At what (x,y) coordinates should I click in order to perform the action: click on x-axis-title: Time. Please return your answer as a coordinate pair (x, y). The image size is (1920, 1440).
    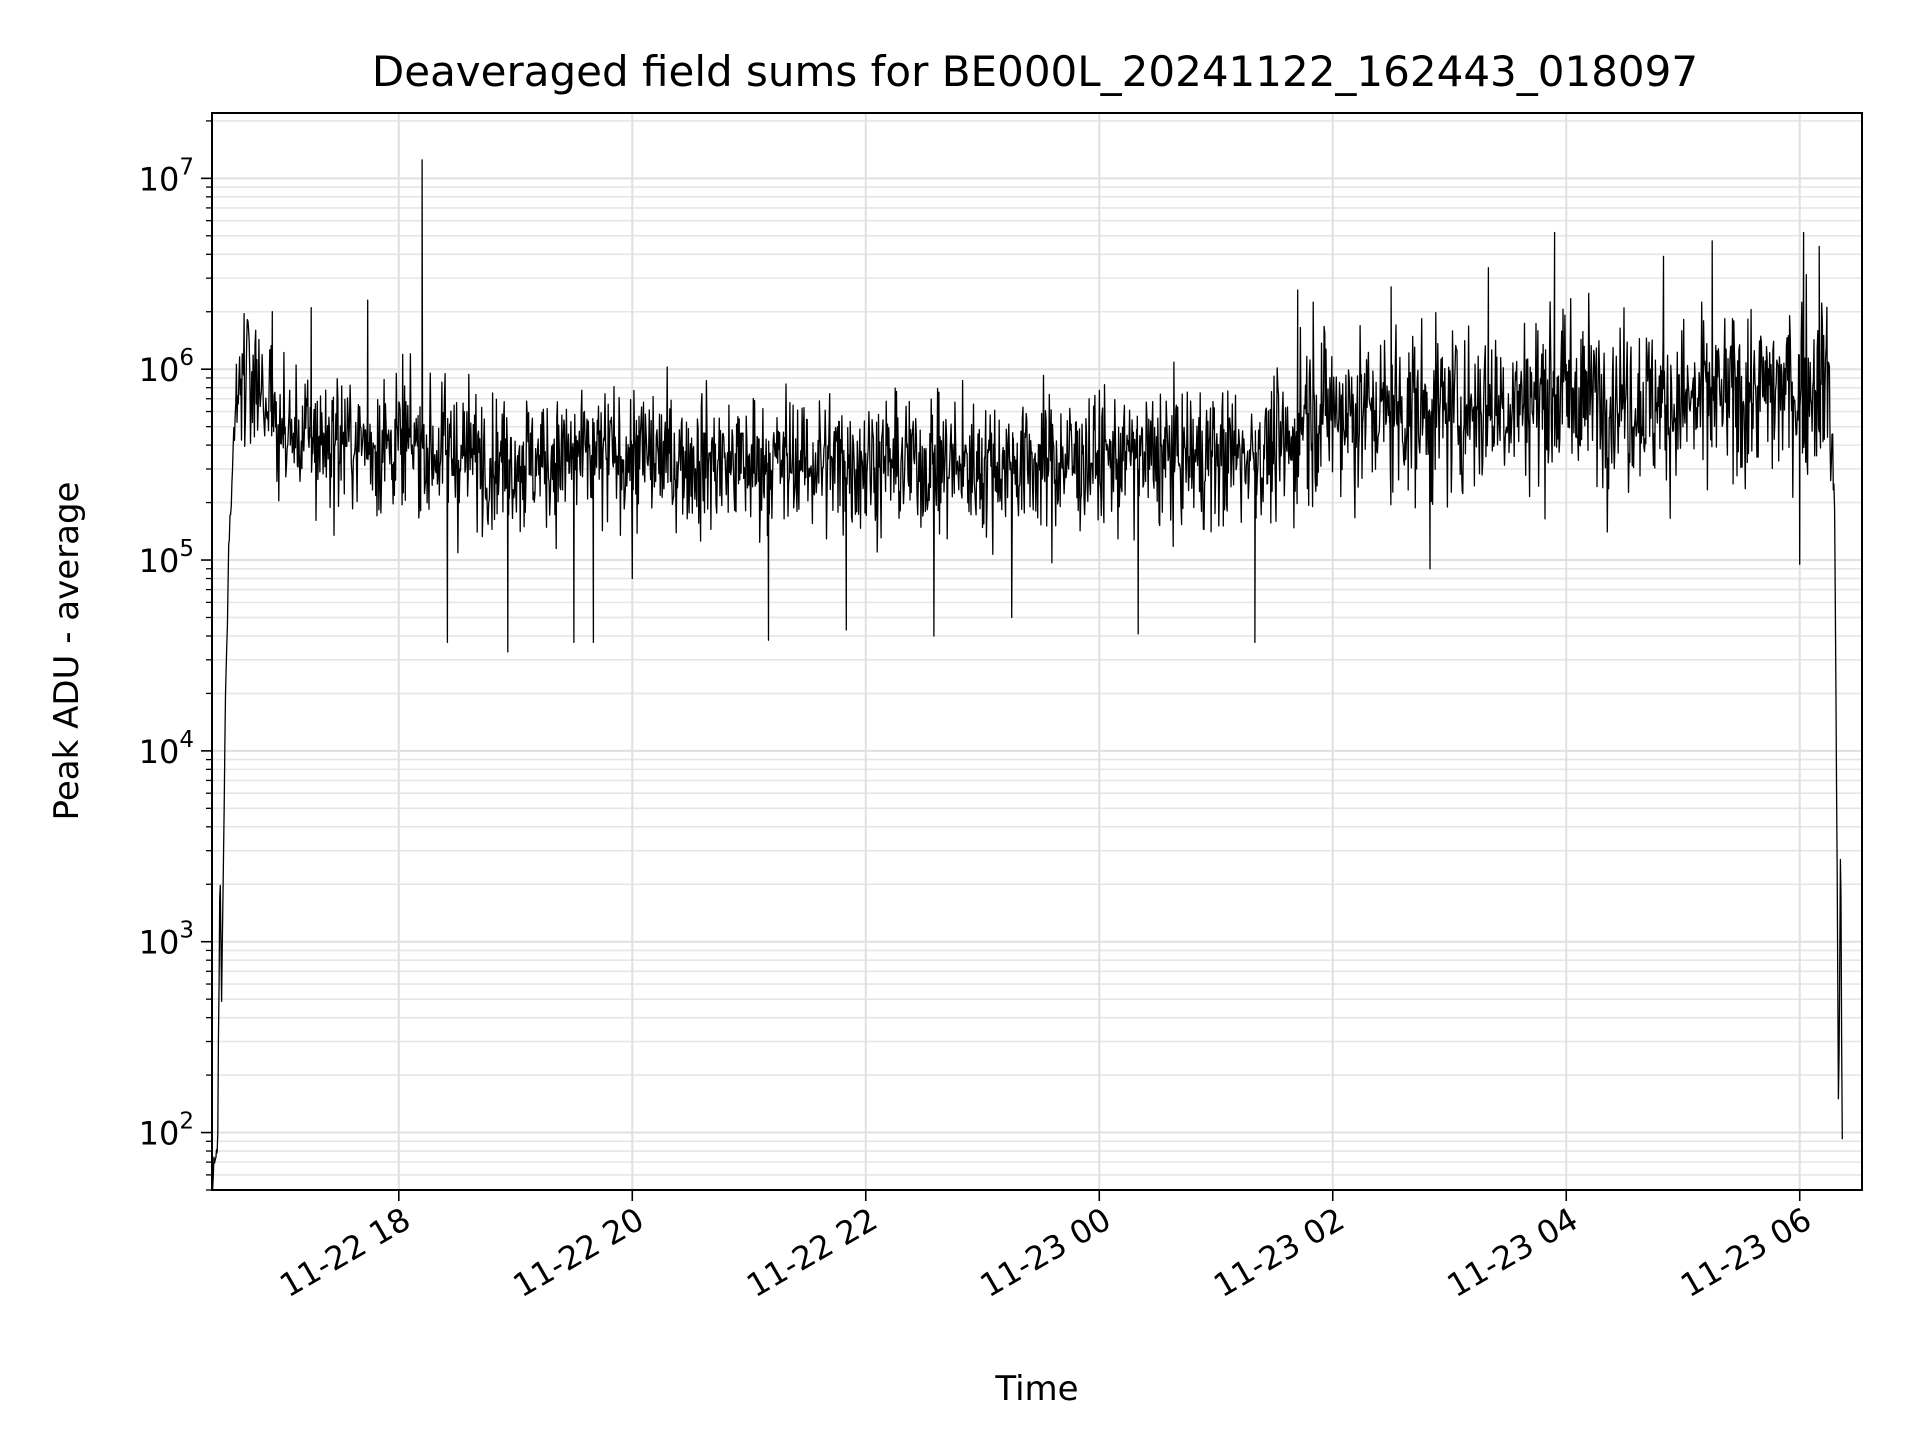
    Looking at the image, I should click on (1036, 1389).